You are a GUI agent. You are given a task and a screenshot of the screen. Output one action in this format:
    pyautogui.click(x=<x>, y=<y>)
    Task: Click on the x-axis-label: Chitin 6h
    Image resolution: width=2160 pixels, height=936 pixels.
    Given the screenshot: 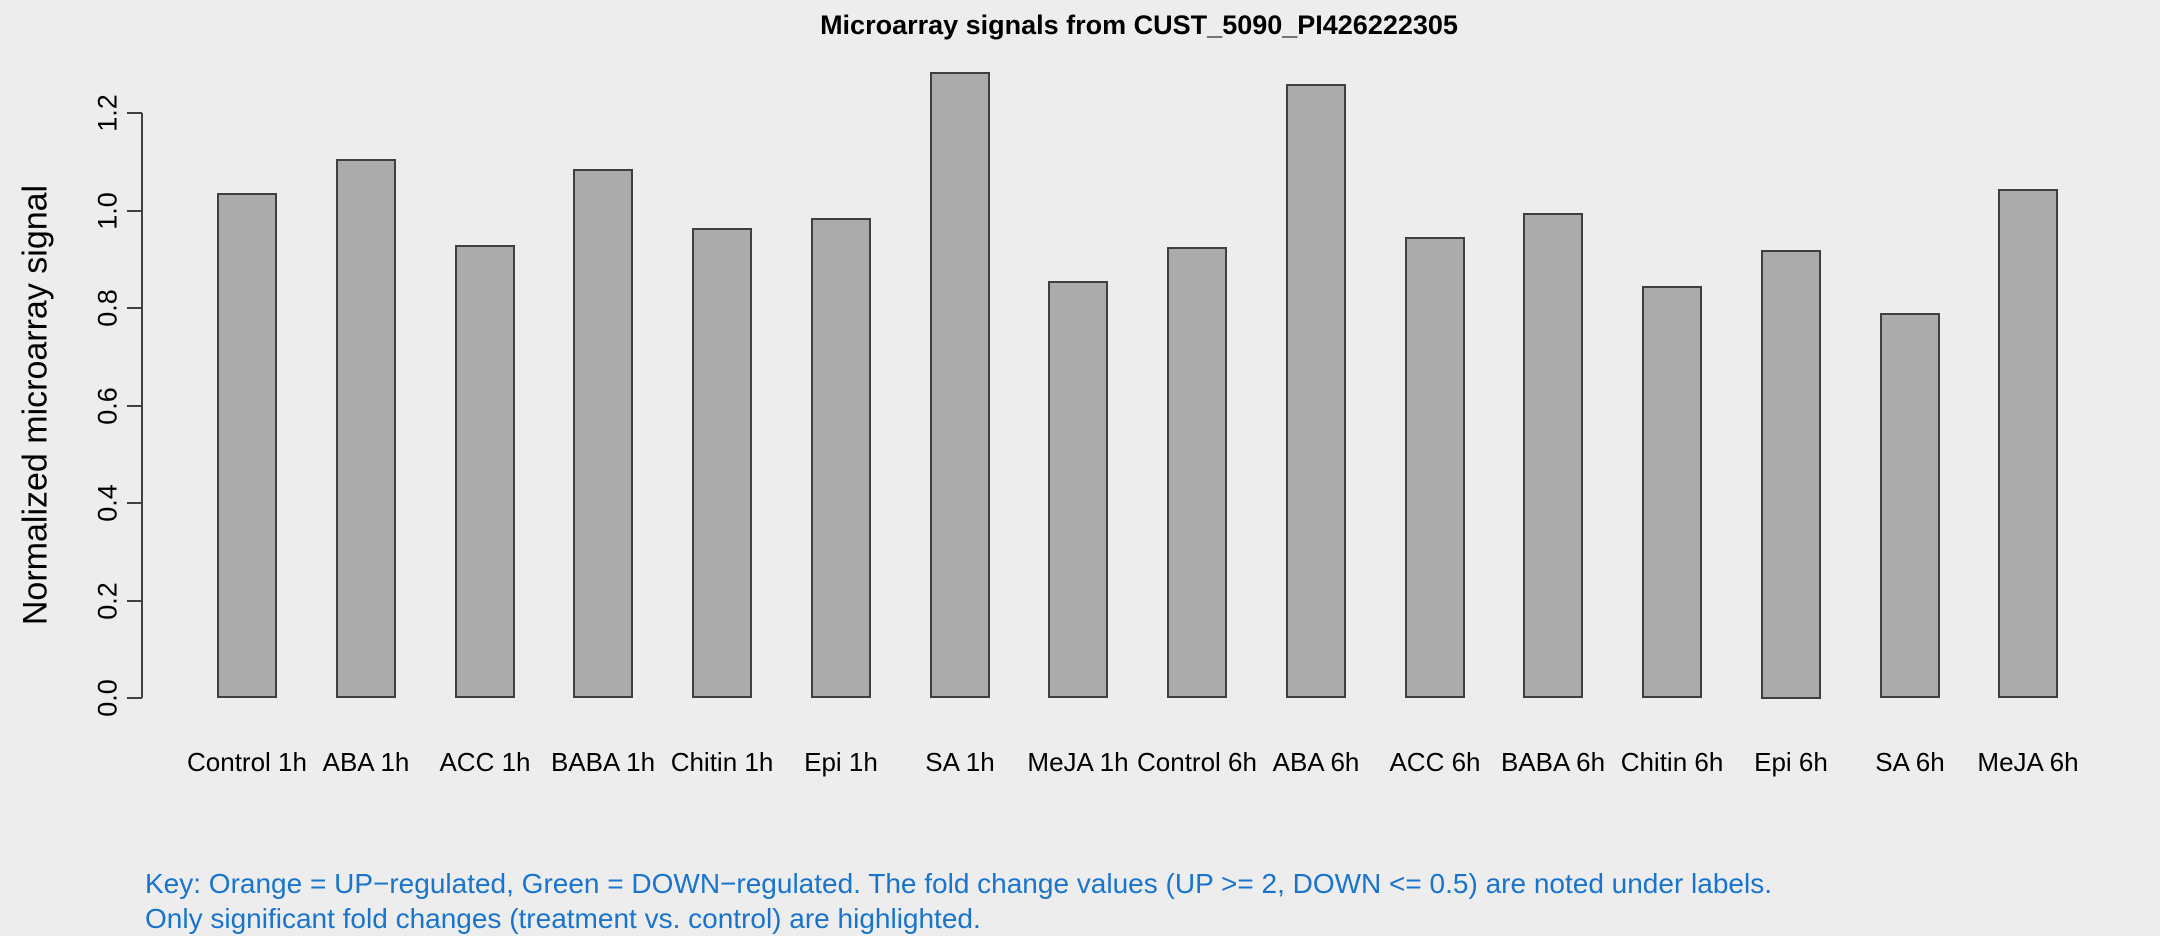 What is the action you would take?
    pyautogui.click(x=1672, y=762)
    